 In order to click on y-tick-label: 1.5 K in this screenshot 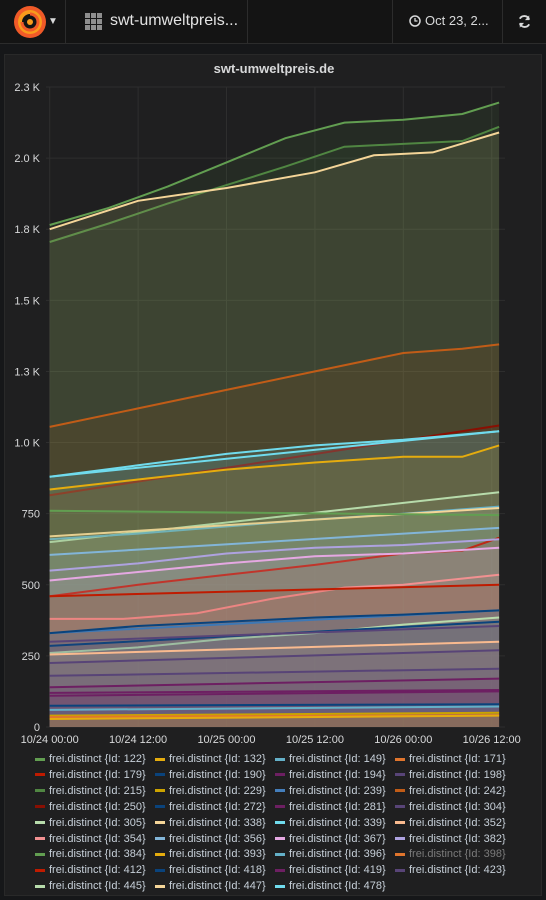, I will do `click(27, 301)`.